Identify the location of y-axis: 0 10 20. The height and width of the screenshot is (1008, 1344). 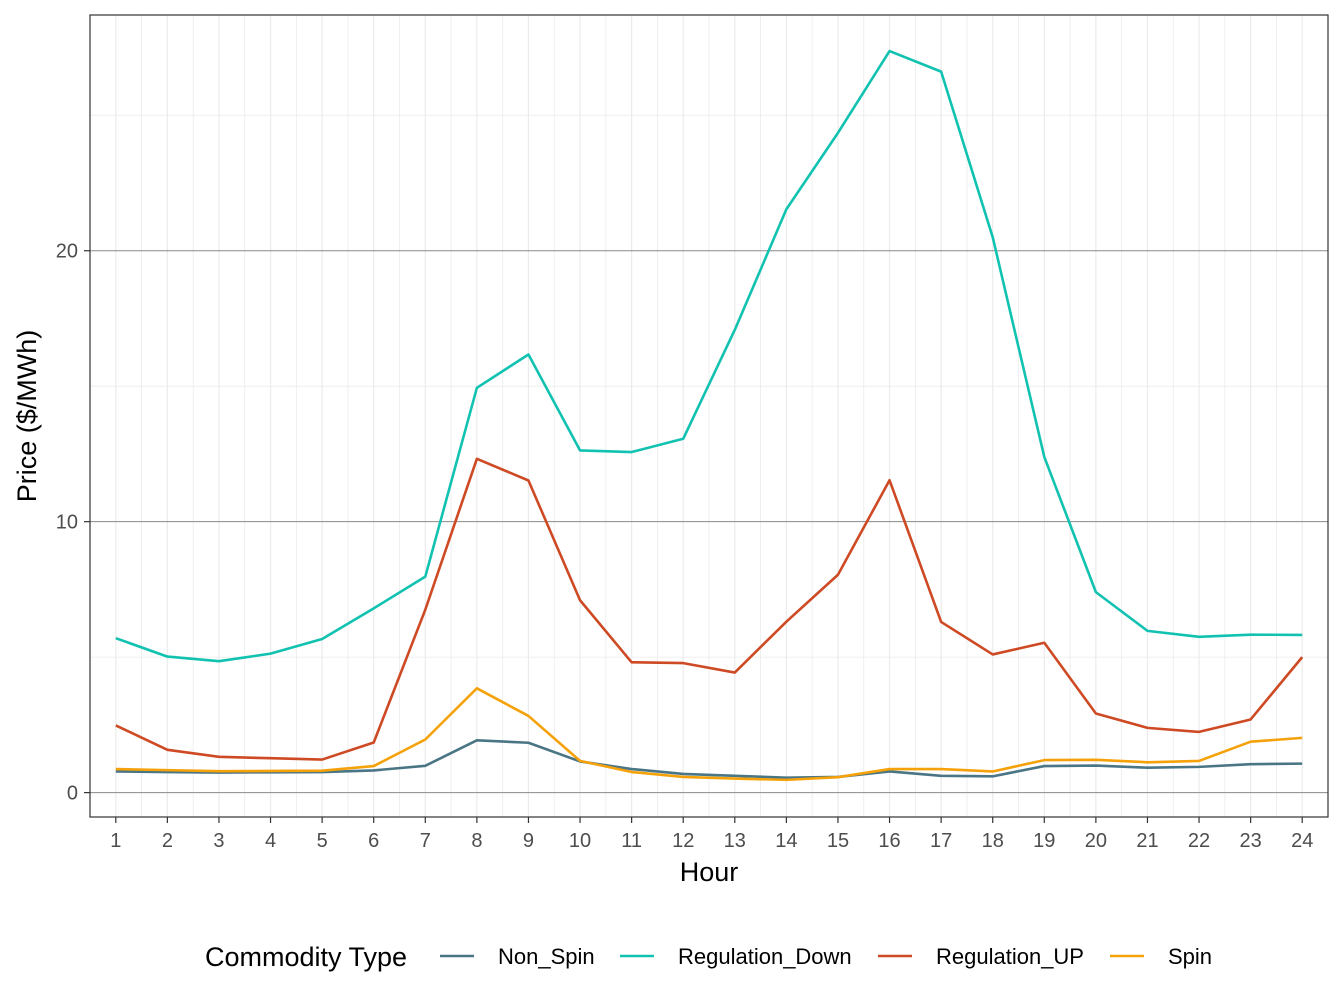
(73, 523).